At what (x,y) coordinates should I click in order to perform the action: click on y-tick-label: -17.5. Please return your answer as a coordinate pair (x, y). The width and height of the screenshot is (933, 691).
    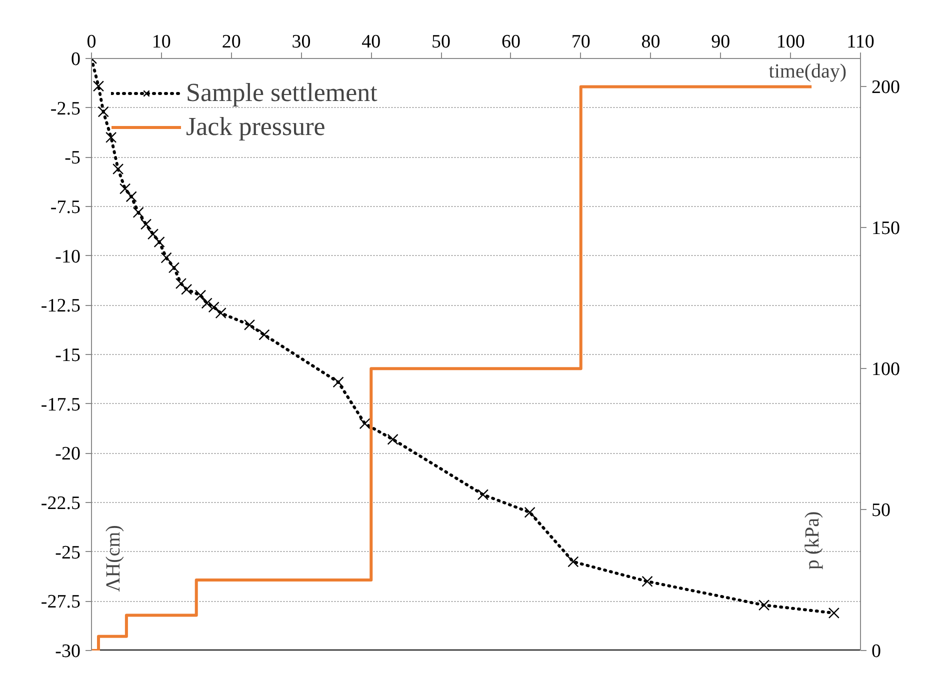
    Looking at the image, I should click on (60, 405).